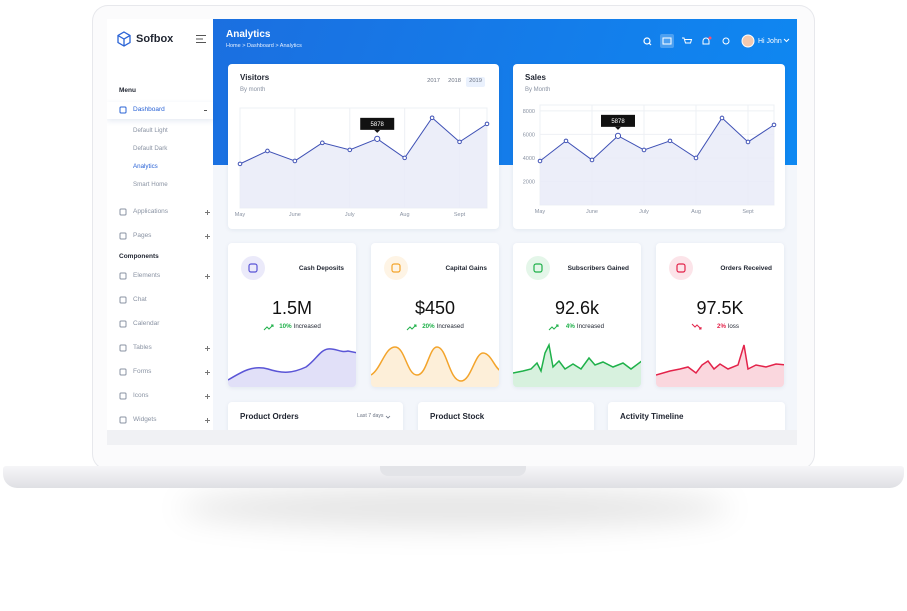  Describe the element at coordinates (201, 39) in the screenshot. I see `menu-toggle` at that location.